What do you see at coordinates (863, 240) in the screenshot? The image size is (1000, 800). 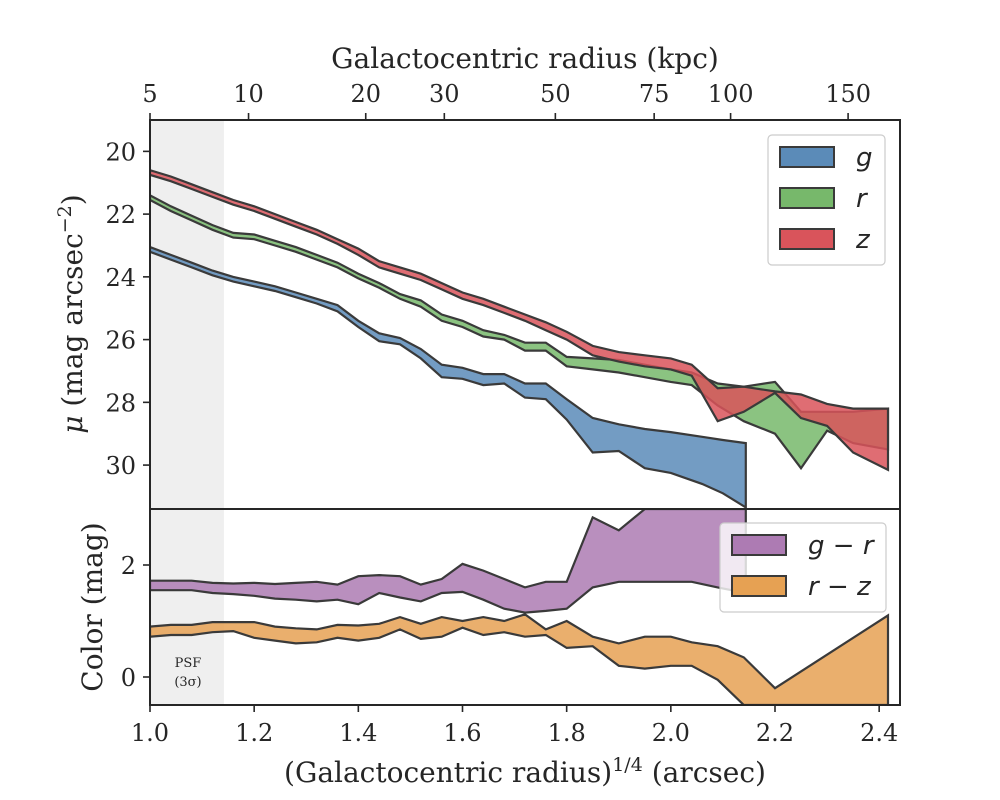 I see `legend-label-z: z` at bounding box center [863, 240].